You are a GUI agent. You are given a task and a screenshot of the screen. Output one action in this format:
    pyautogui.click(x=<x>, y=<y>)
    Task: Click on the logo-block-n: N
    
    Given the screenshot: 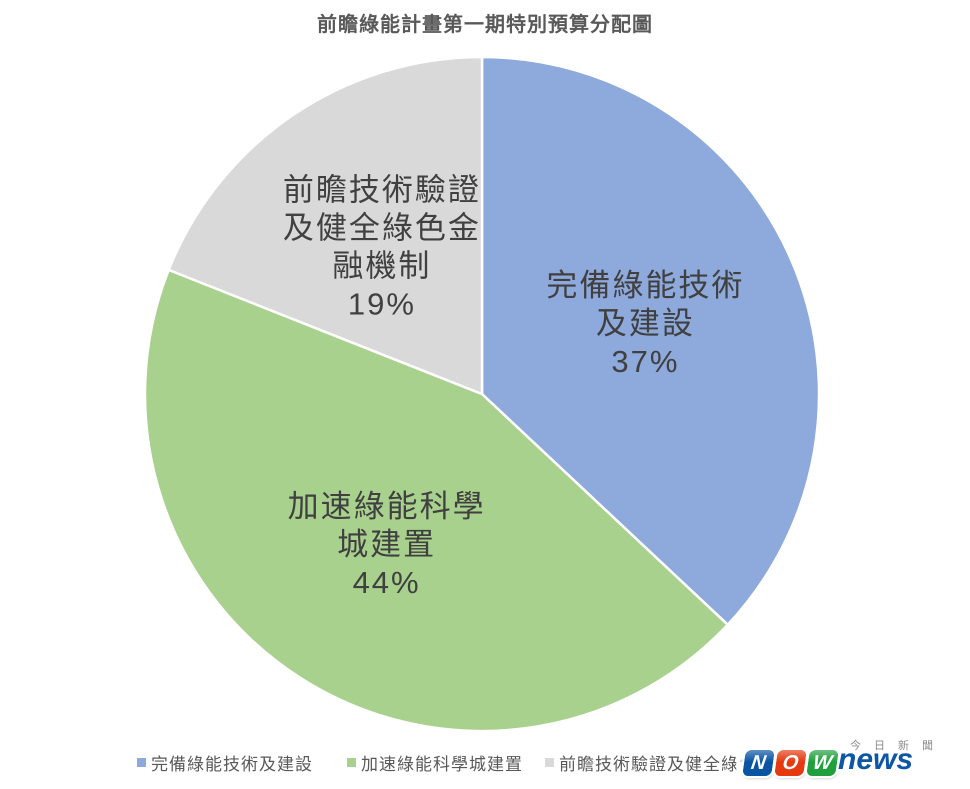 What is the action you would take?
    pyautogui.click(x=758, y=763)
    